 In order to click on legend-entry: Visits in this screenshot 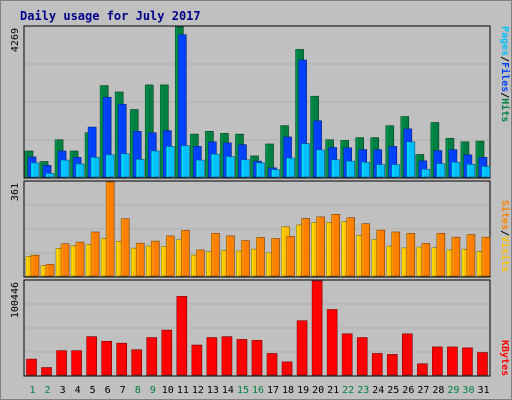, I will do `click(505, 254)`.